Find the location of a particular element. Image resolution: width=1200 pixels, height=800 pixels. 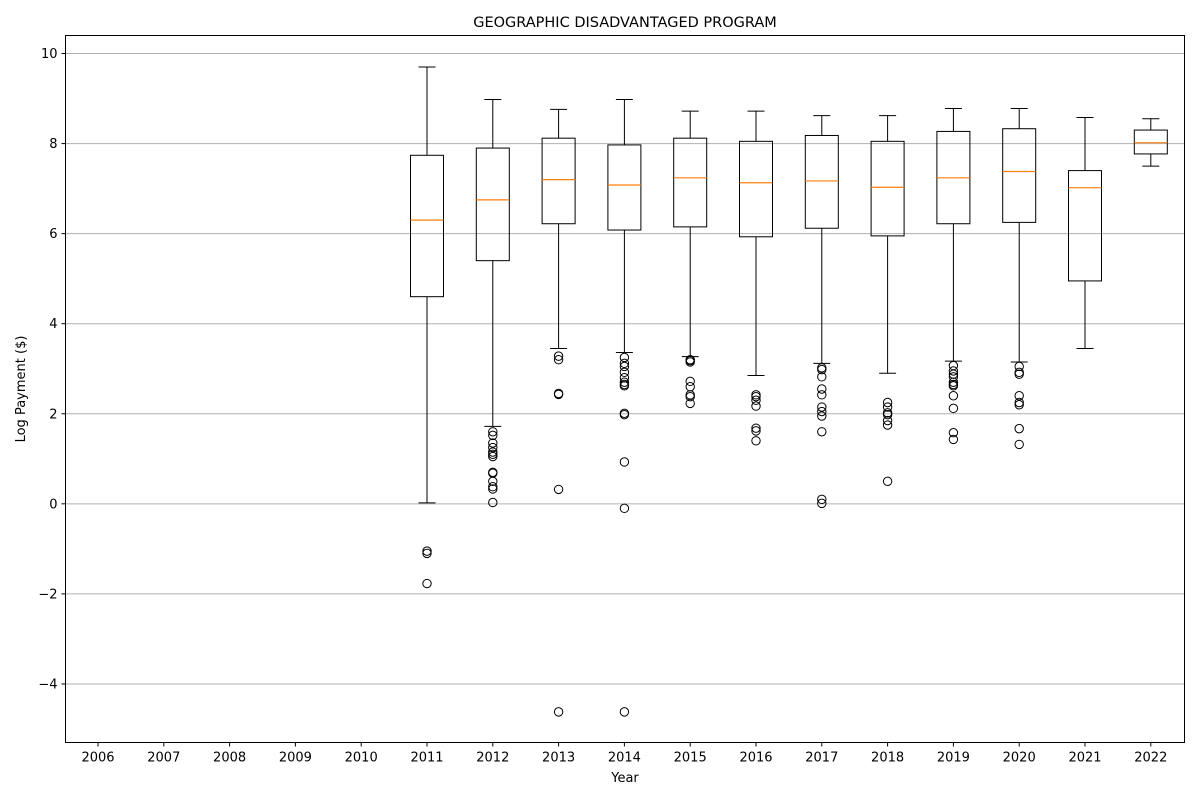

box-2015 is located at coordinates (690, 259).